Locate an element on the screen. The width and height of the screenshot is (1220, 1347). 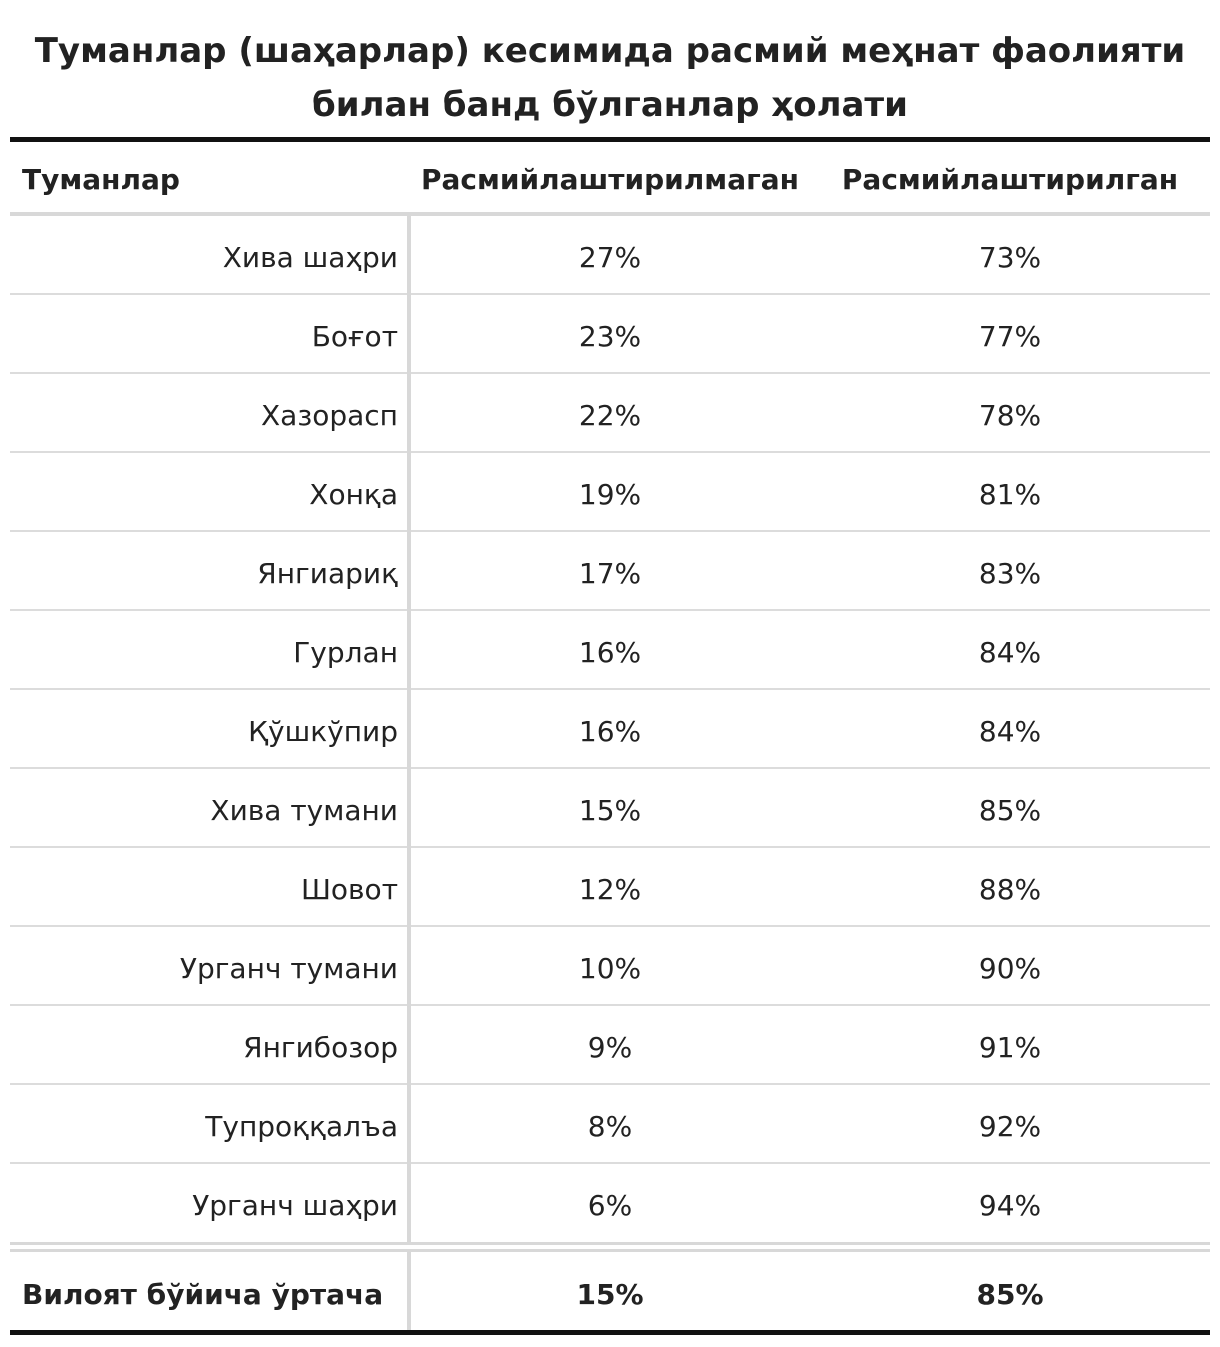
informal-cell: 23% is located at coordinates (610, 336).